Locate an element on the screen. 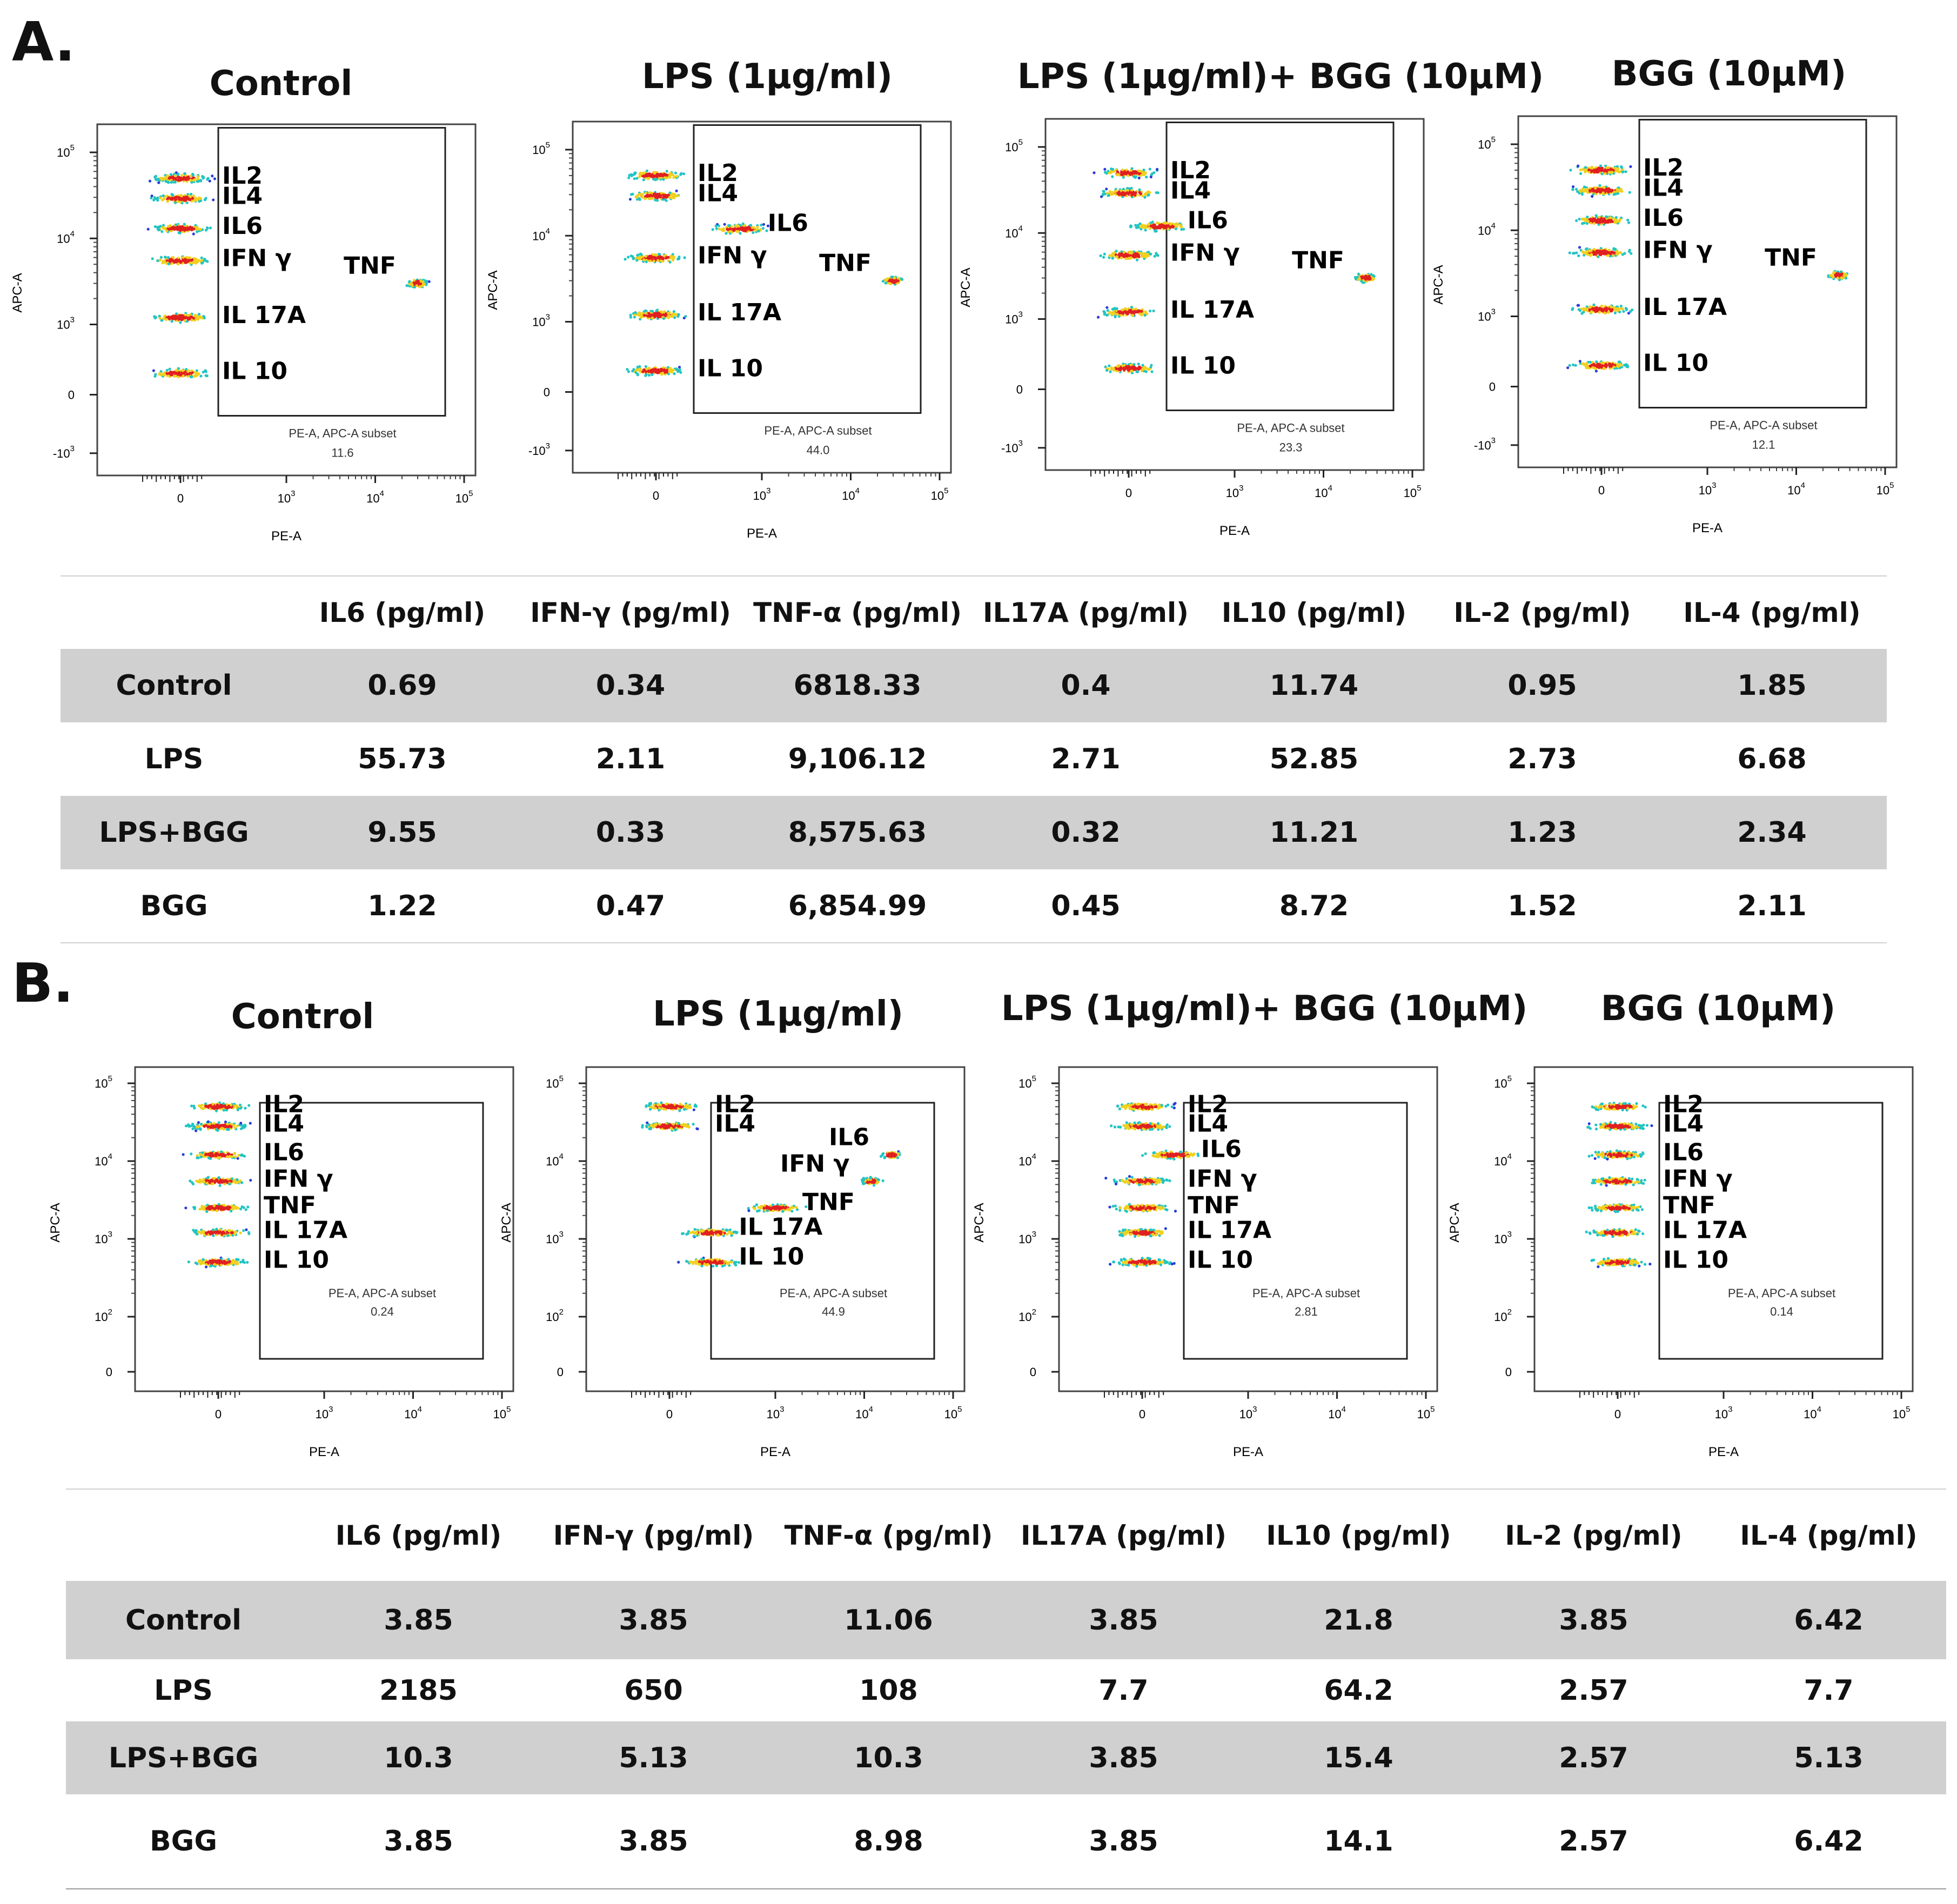 This screenshot has width=1957, height=1904. y-tick-label: 10⁵ is located at coordinates (1503, 1082).